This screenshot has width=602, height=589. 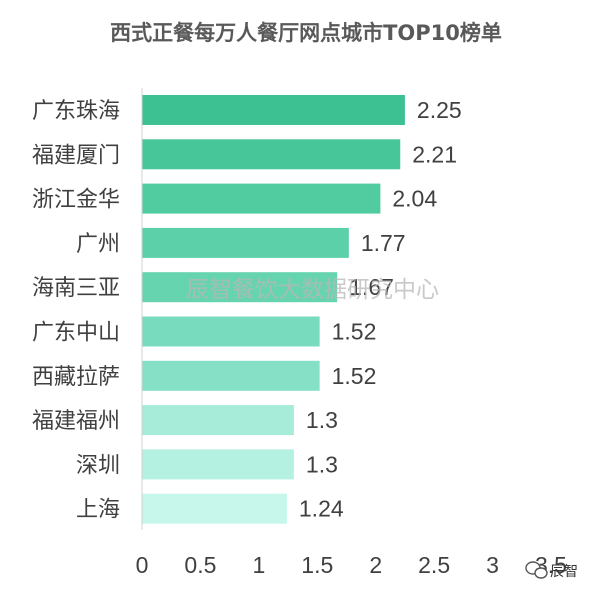 I want to click on value-label: 2.21, so click(x=434, y=154).